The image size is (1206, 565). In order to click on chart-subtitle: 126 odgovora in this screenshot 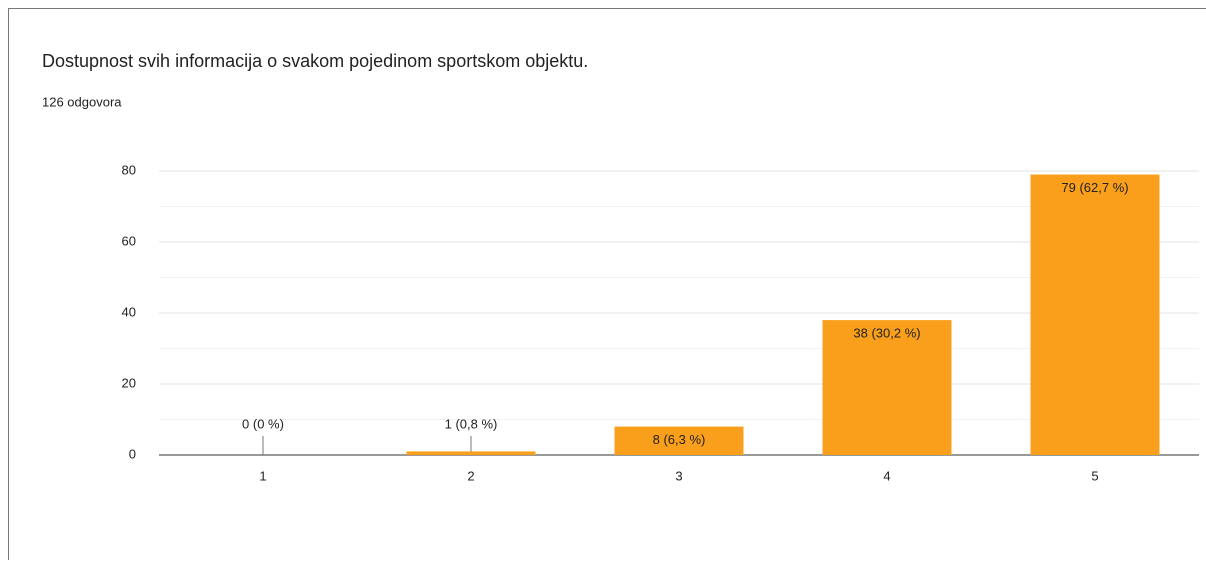, I will do `click(82, 101)`.